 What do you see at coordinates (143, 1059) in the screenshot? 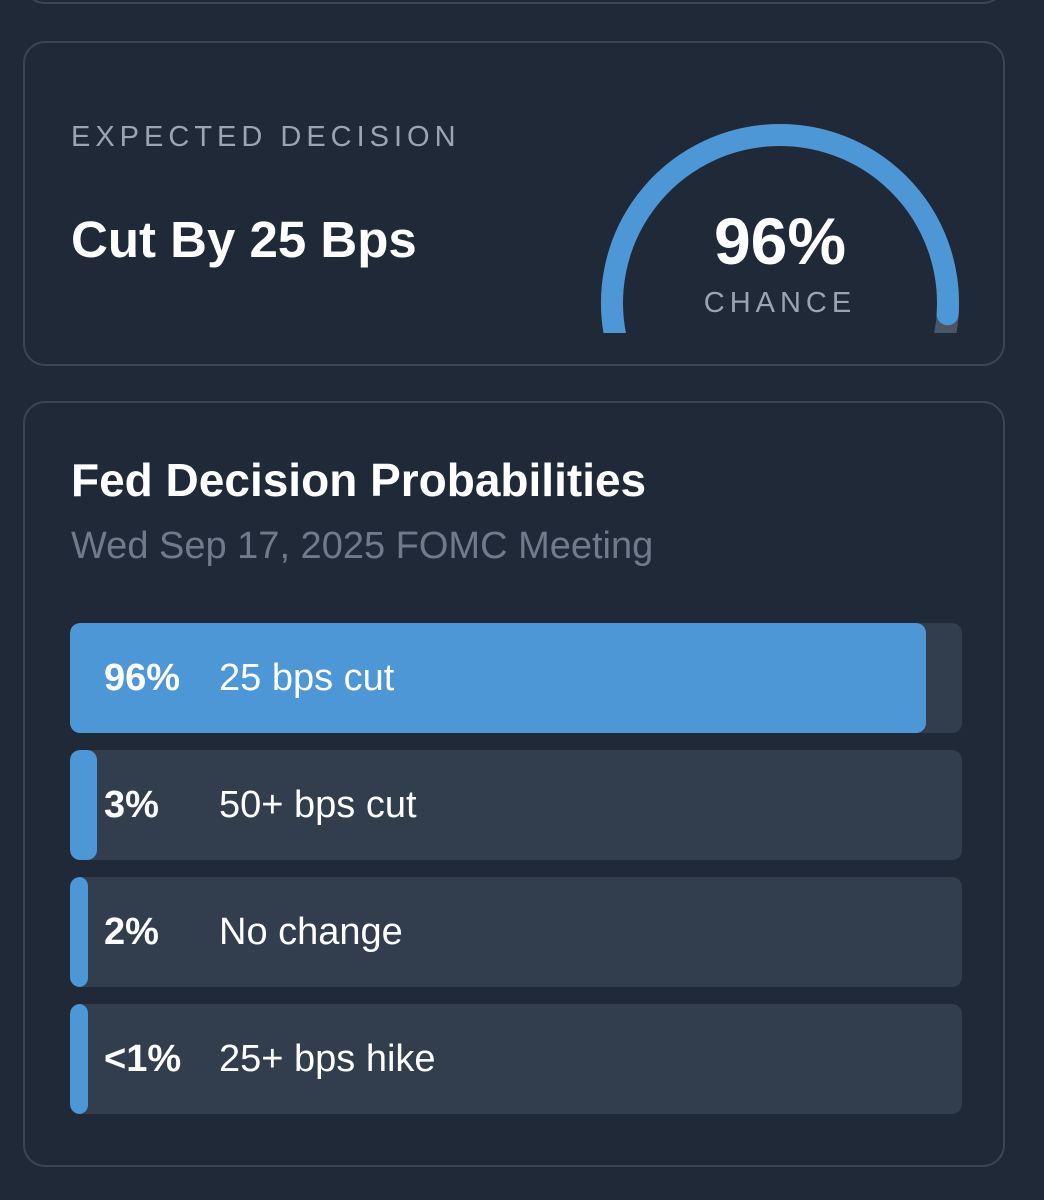
I see `probability-percent: <1%` at bounding box center [143, 1059].